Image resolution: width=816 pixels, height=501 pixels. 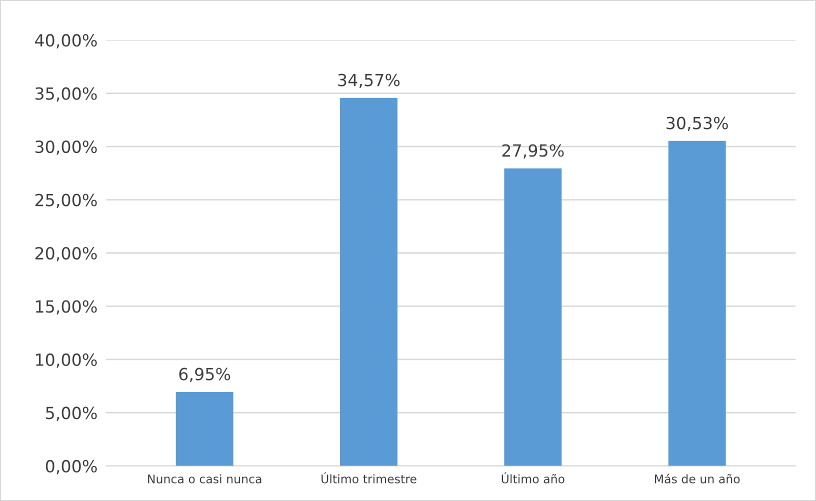 What do you see at coordinates (66, 307) in the screenshot?
I see `y-tick-label: 15,00%` at bounding box center [66, 307].